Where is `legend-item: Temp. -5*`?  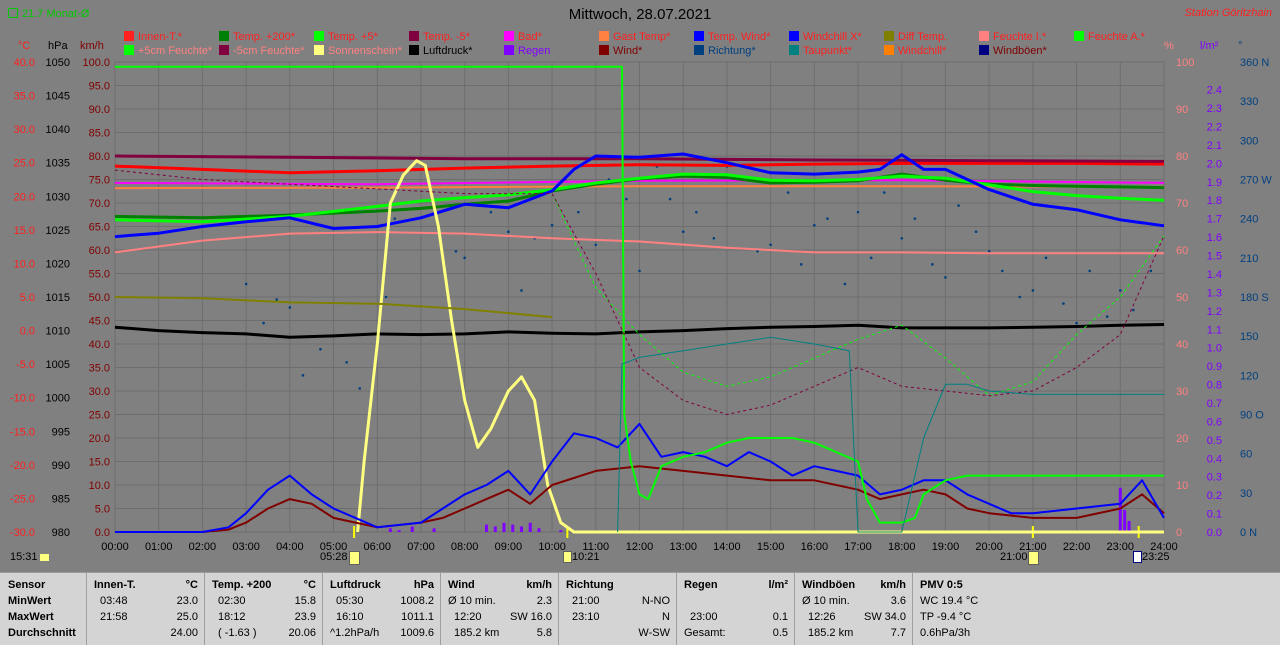 legend-item: Temp. -5* is located at coordinates (439, 37).